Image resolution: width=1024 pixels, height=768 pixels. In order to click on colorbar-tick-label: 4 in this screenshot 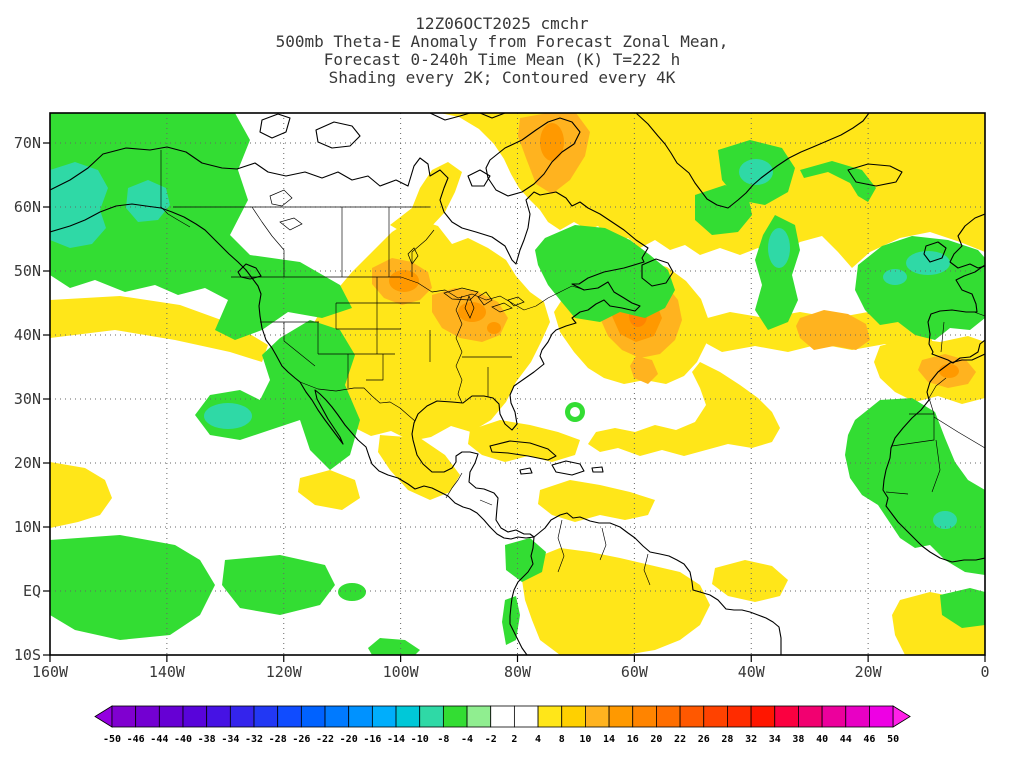, I will do `click(538, 739)`.